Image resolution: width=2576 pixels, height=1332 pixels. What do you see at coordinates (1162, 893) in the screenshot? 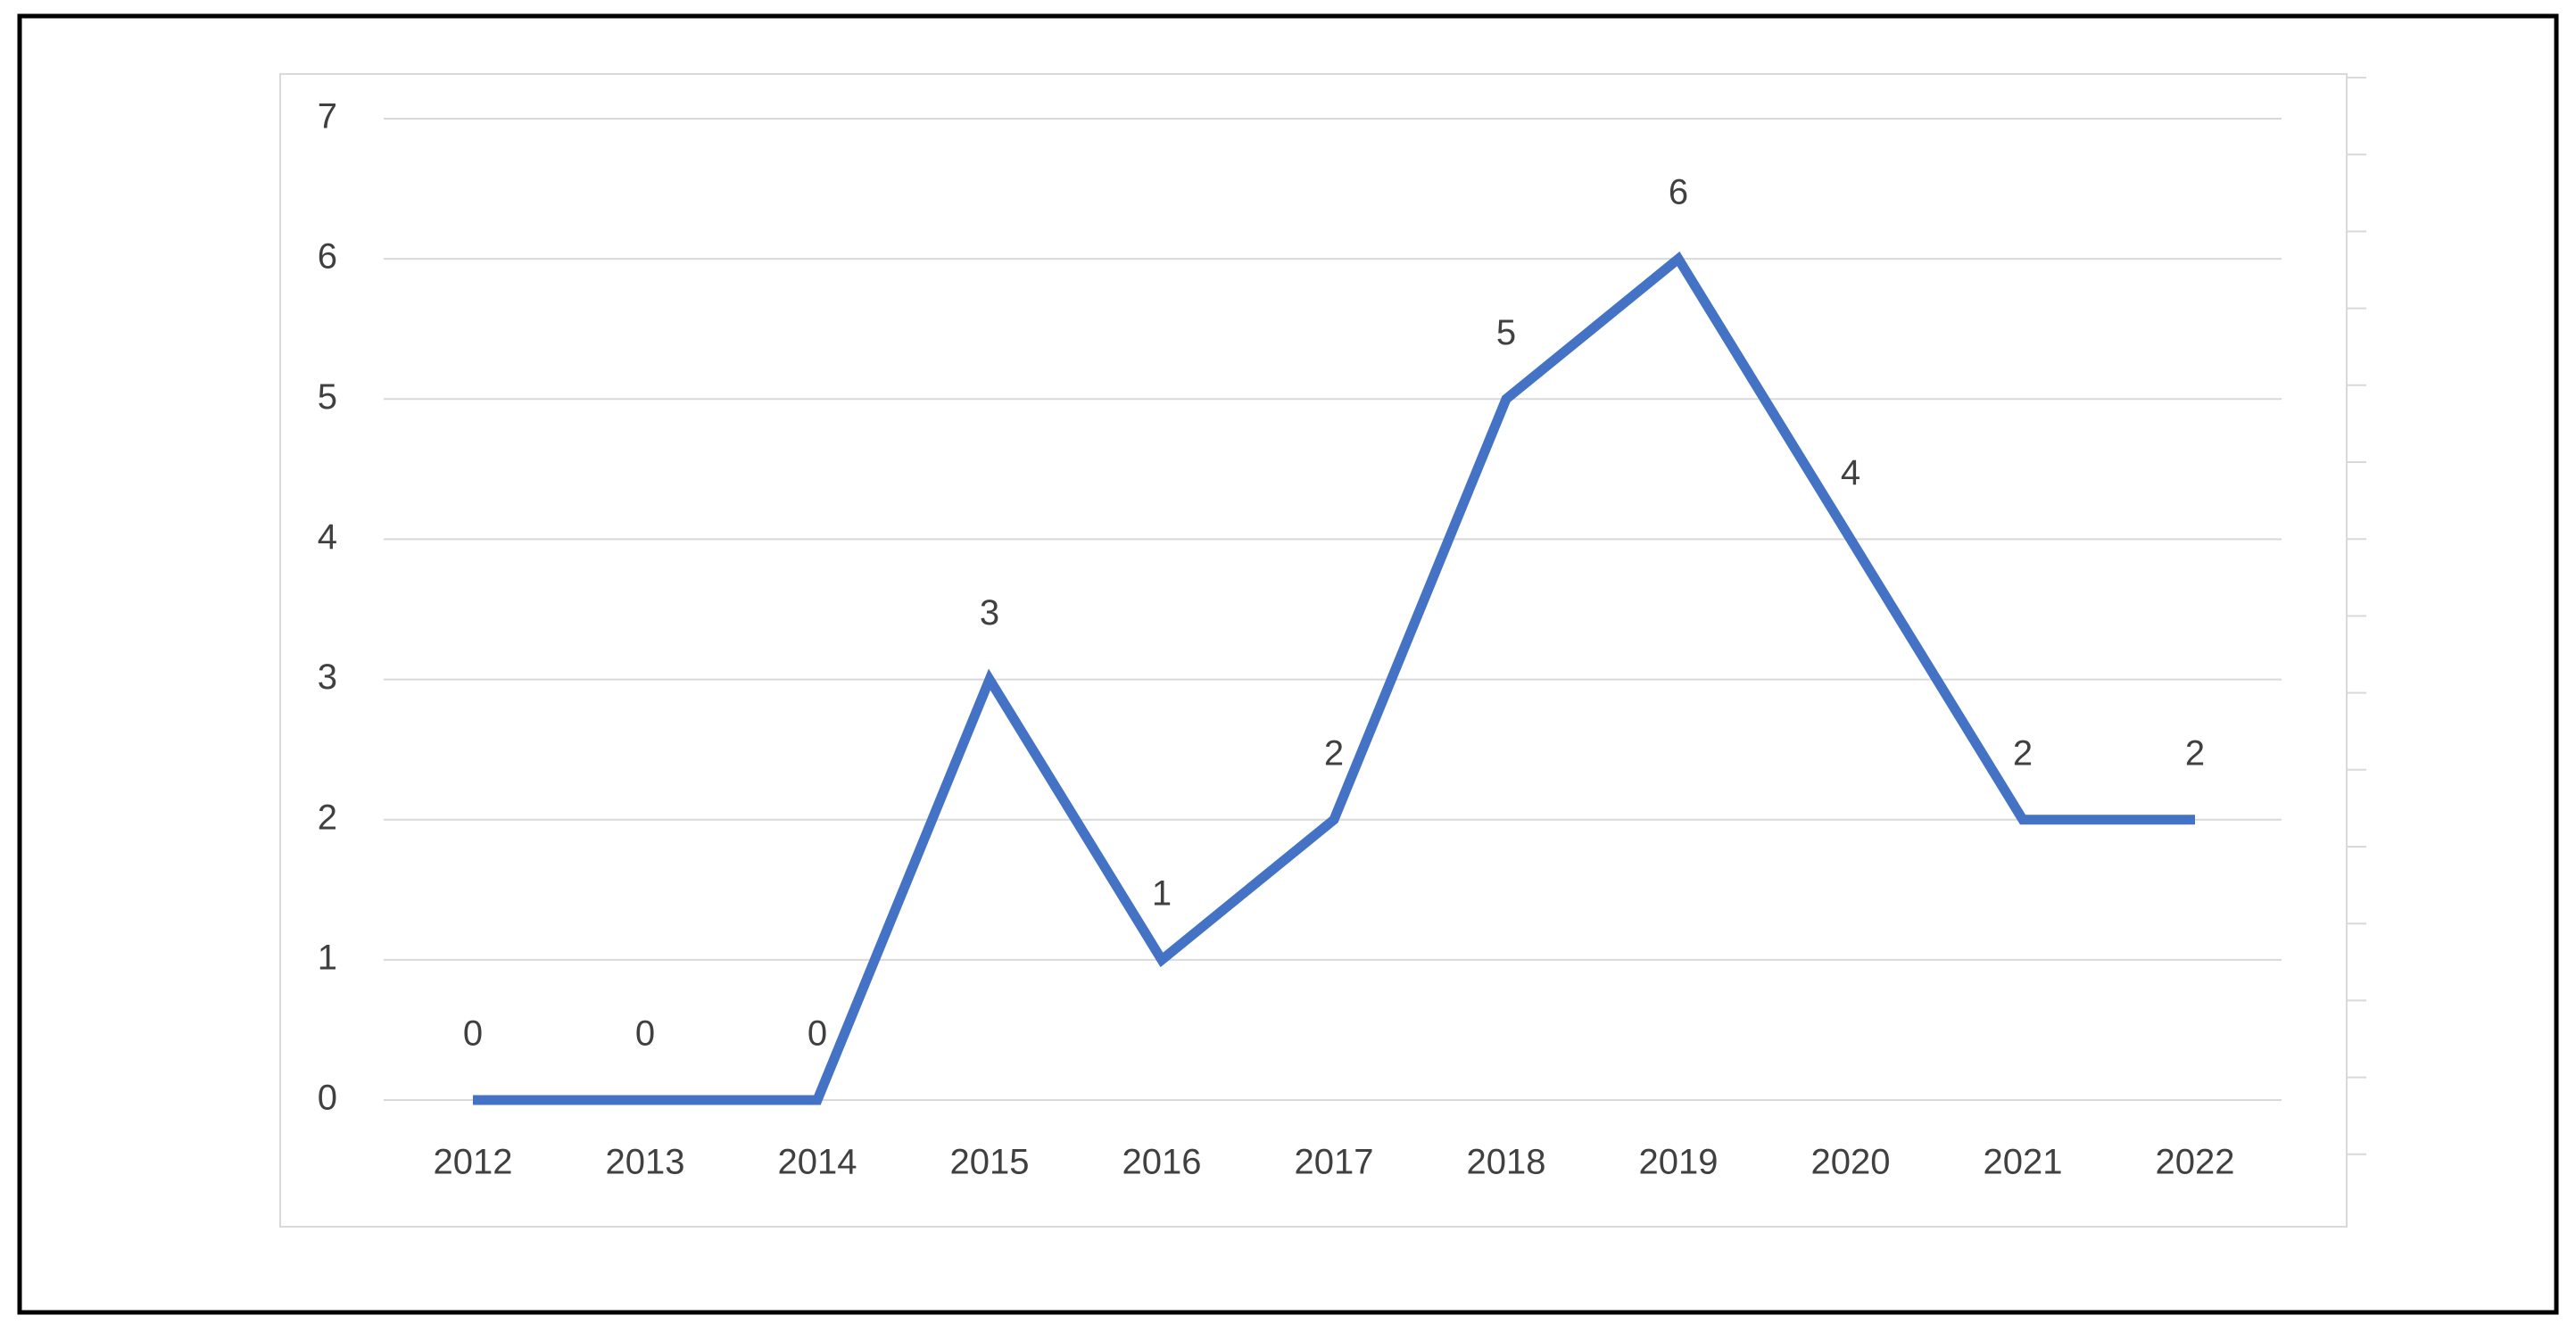
I see `data-label: 1` at bounding box center [1162, 893].